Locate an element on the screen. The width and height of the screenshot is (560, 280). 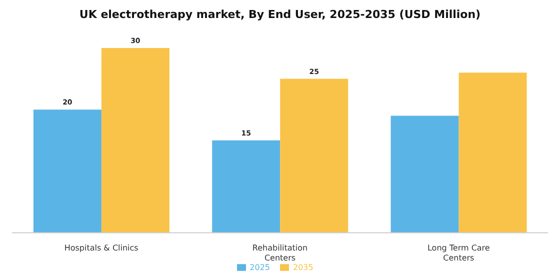
chart-title: UK electrotherapy market, By End User, 2025-2035 (USD Million) is located at coordinates (280, 15).